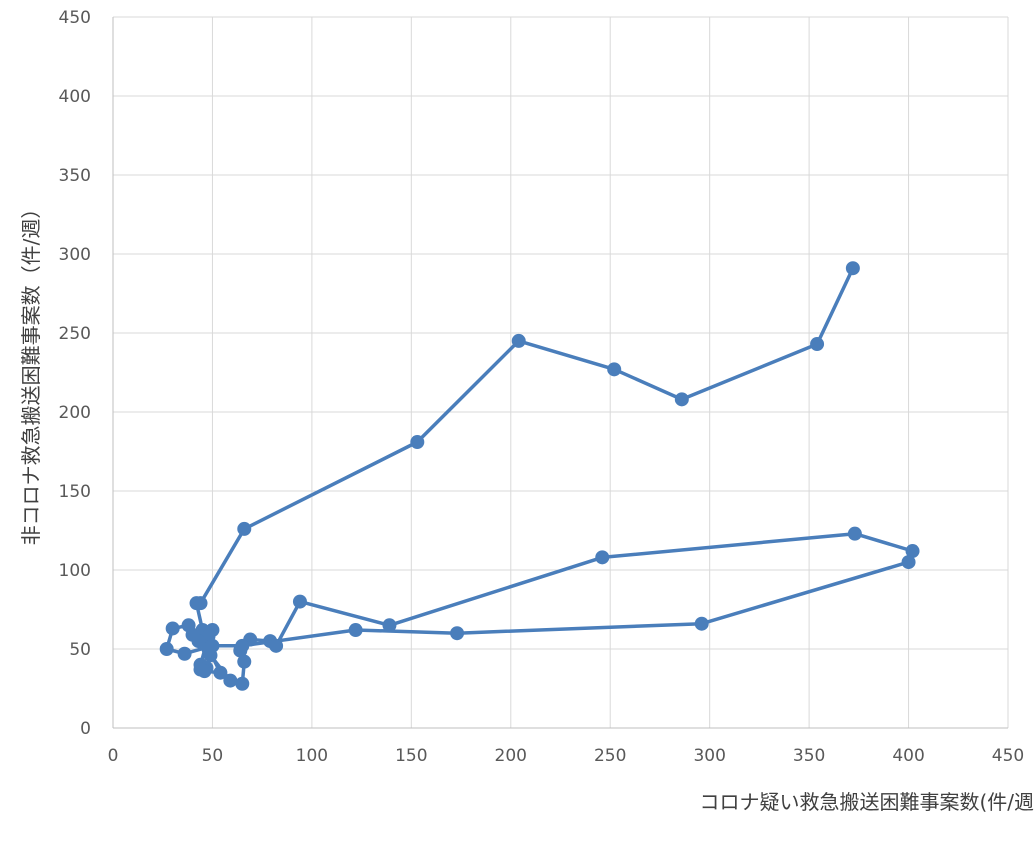  What do you see at coordinates (75, 18) in the screenshot?
I see `y-tick-label: 450` at bounding box center [75, 18].